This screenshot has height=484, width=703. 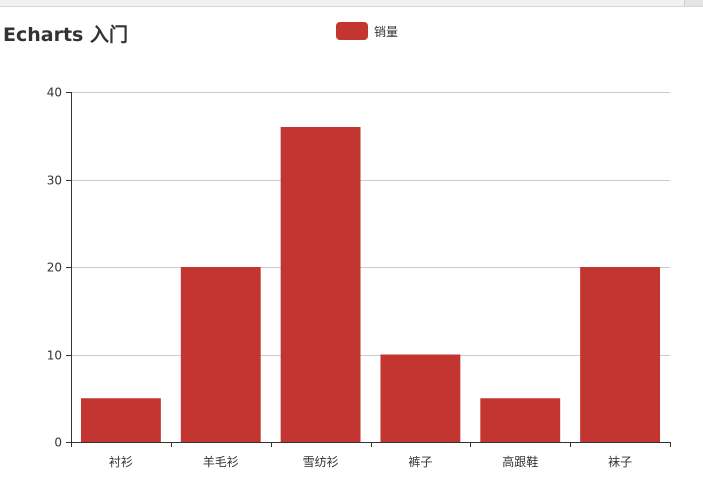 What do you see at coordinates (420, 462) in the screenshot?
I see `x-tick-label-4: 裤子` at bounding box center [420, 462].